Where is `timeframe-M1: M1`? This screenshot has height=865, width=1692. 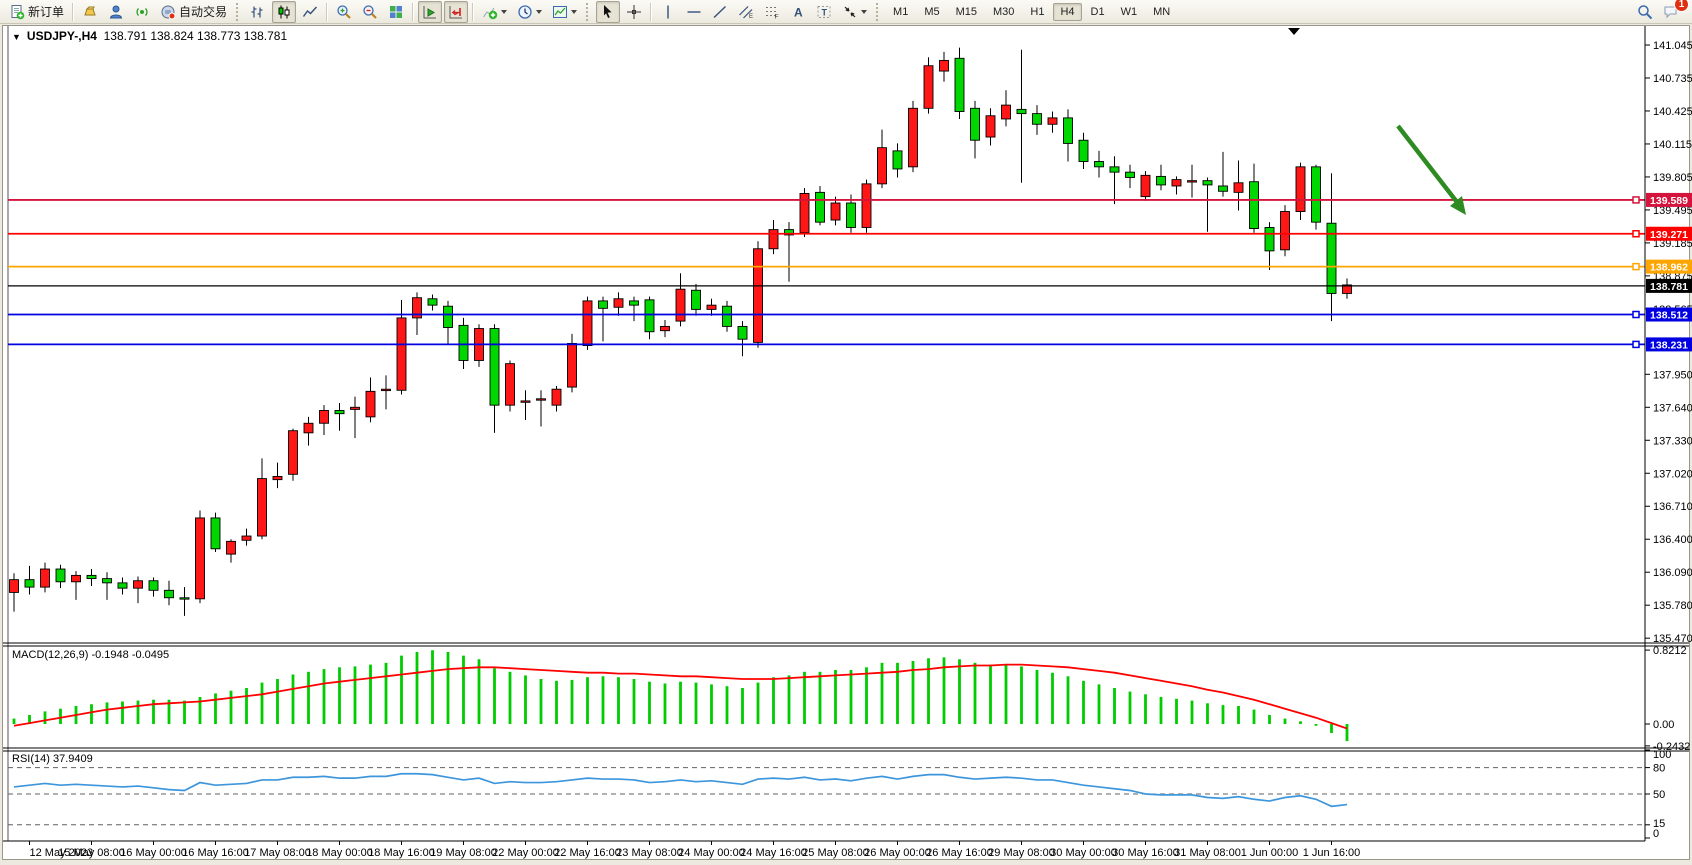
timeframe-M1: M1 is located at coordinates (901, 11).